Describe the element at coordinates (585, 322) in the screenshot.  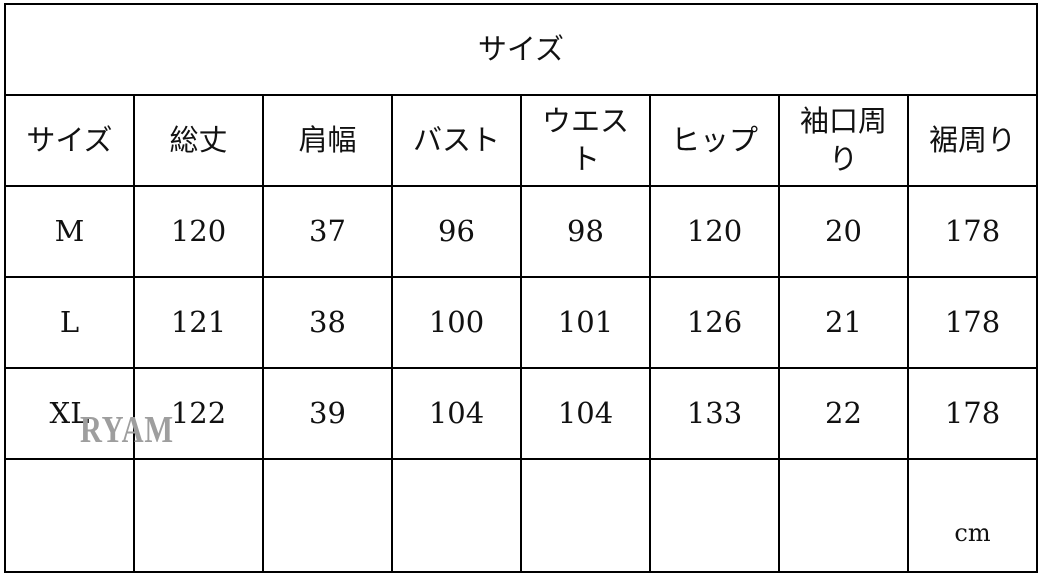
I see `cell: 101` at that location.